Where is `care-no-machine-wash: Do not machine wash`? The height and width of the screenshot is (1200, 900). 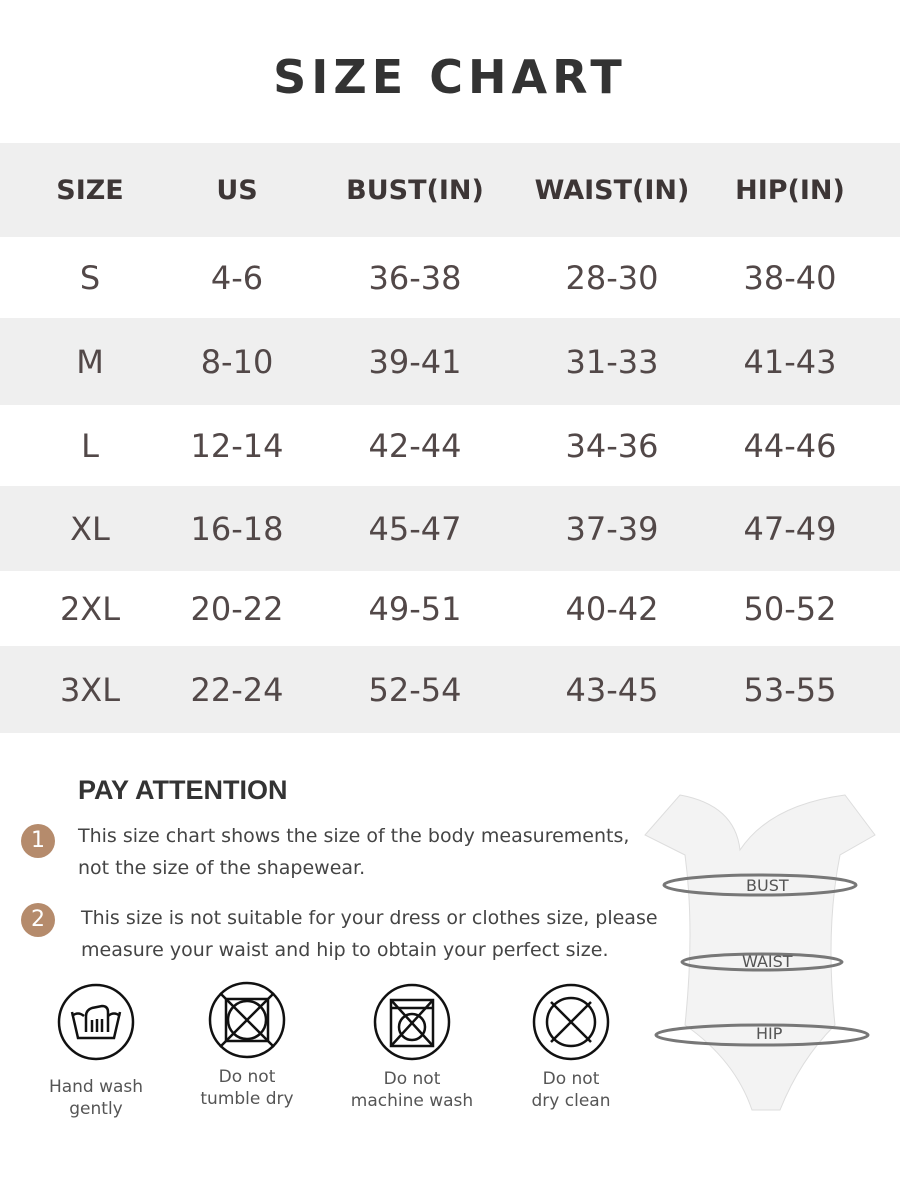 care-no-machine-wash: Do not machine wash is located at coordinates (412, 1047).